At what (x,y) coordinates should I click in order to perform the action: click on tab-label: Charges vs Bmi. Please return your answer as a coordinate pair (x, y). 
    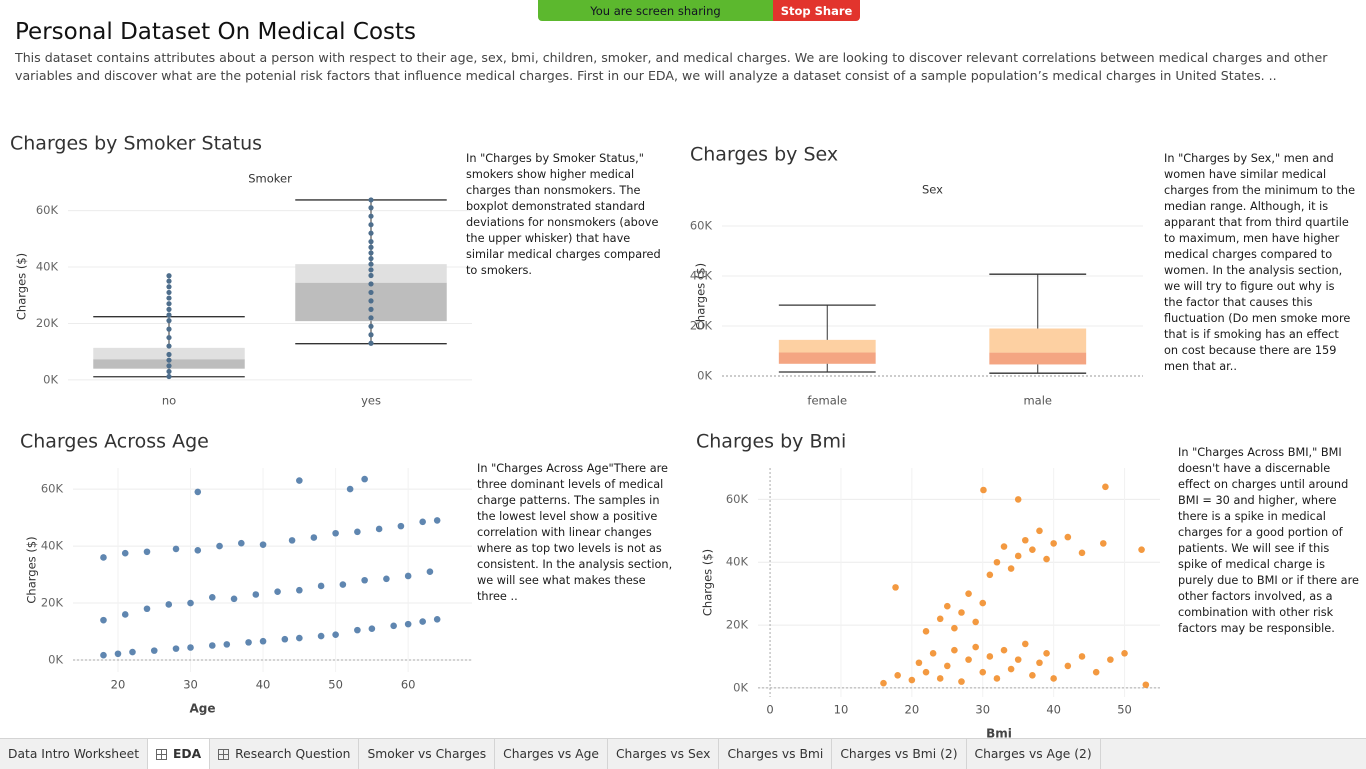
    Looking at the image, I should click on (775, 754).